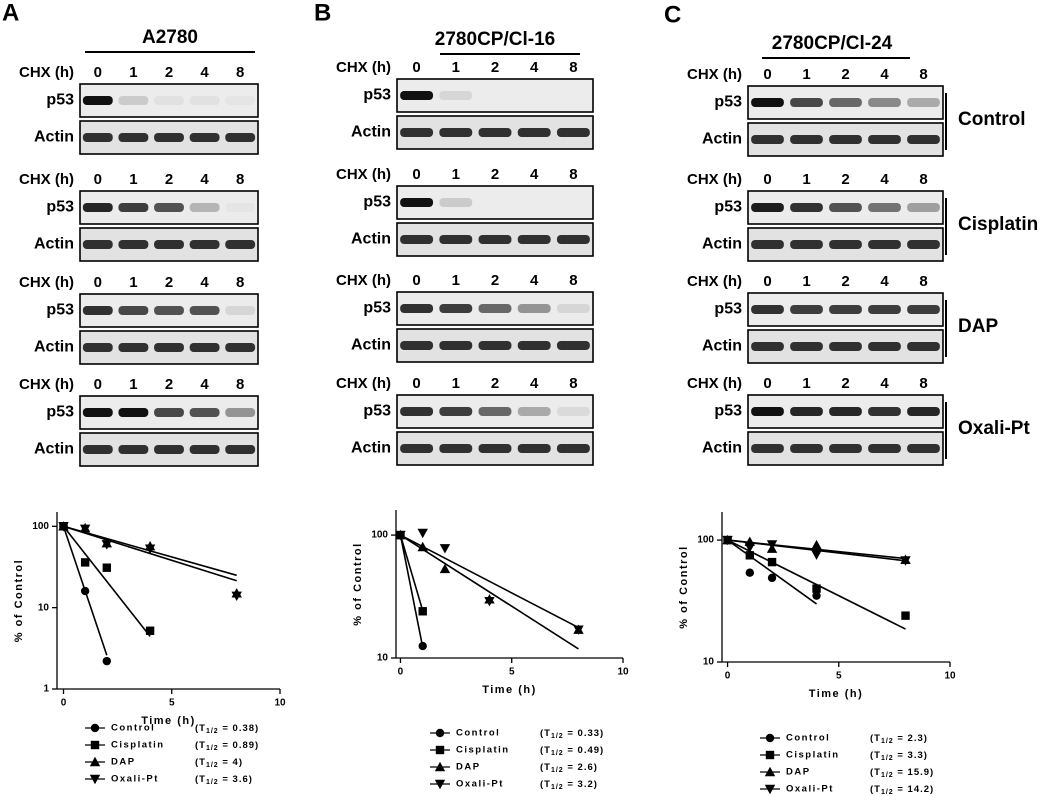 Image resolution: width=1050 pixels, height=796 pixels. What do you see at coordinates (589, 733) in the screenshot?
I see `half-life-value: 0.33` at bounding box center [589, 733].